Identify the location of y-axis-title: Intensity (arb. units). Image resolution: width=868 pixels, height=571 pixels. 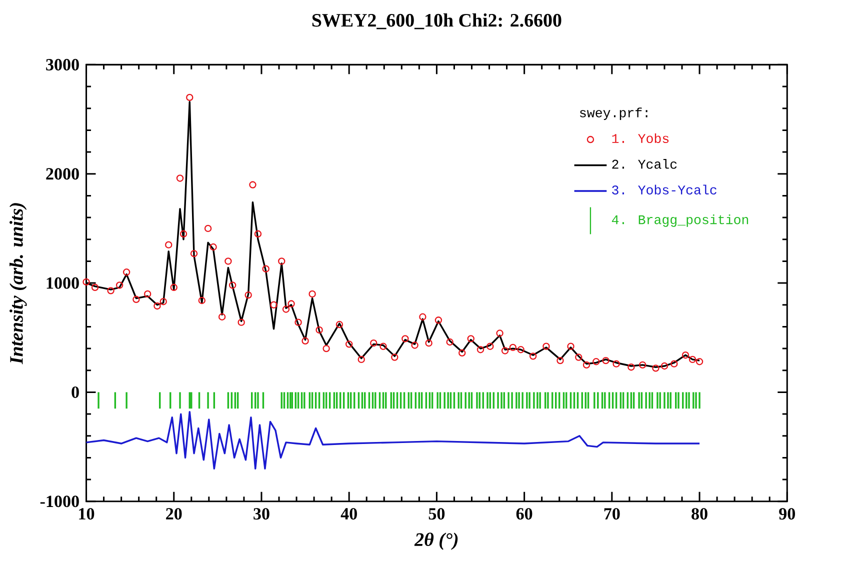
(18, 283).